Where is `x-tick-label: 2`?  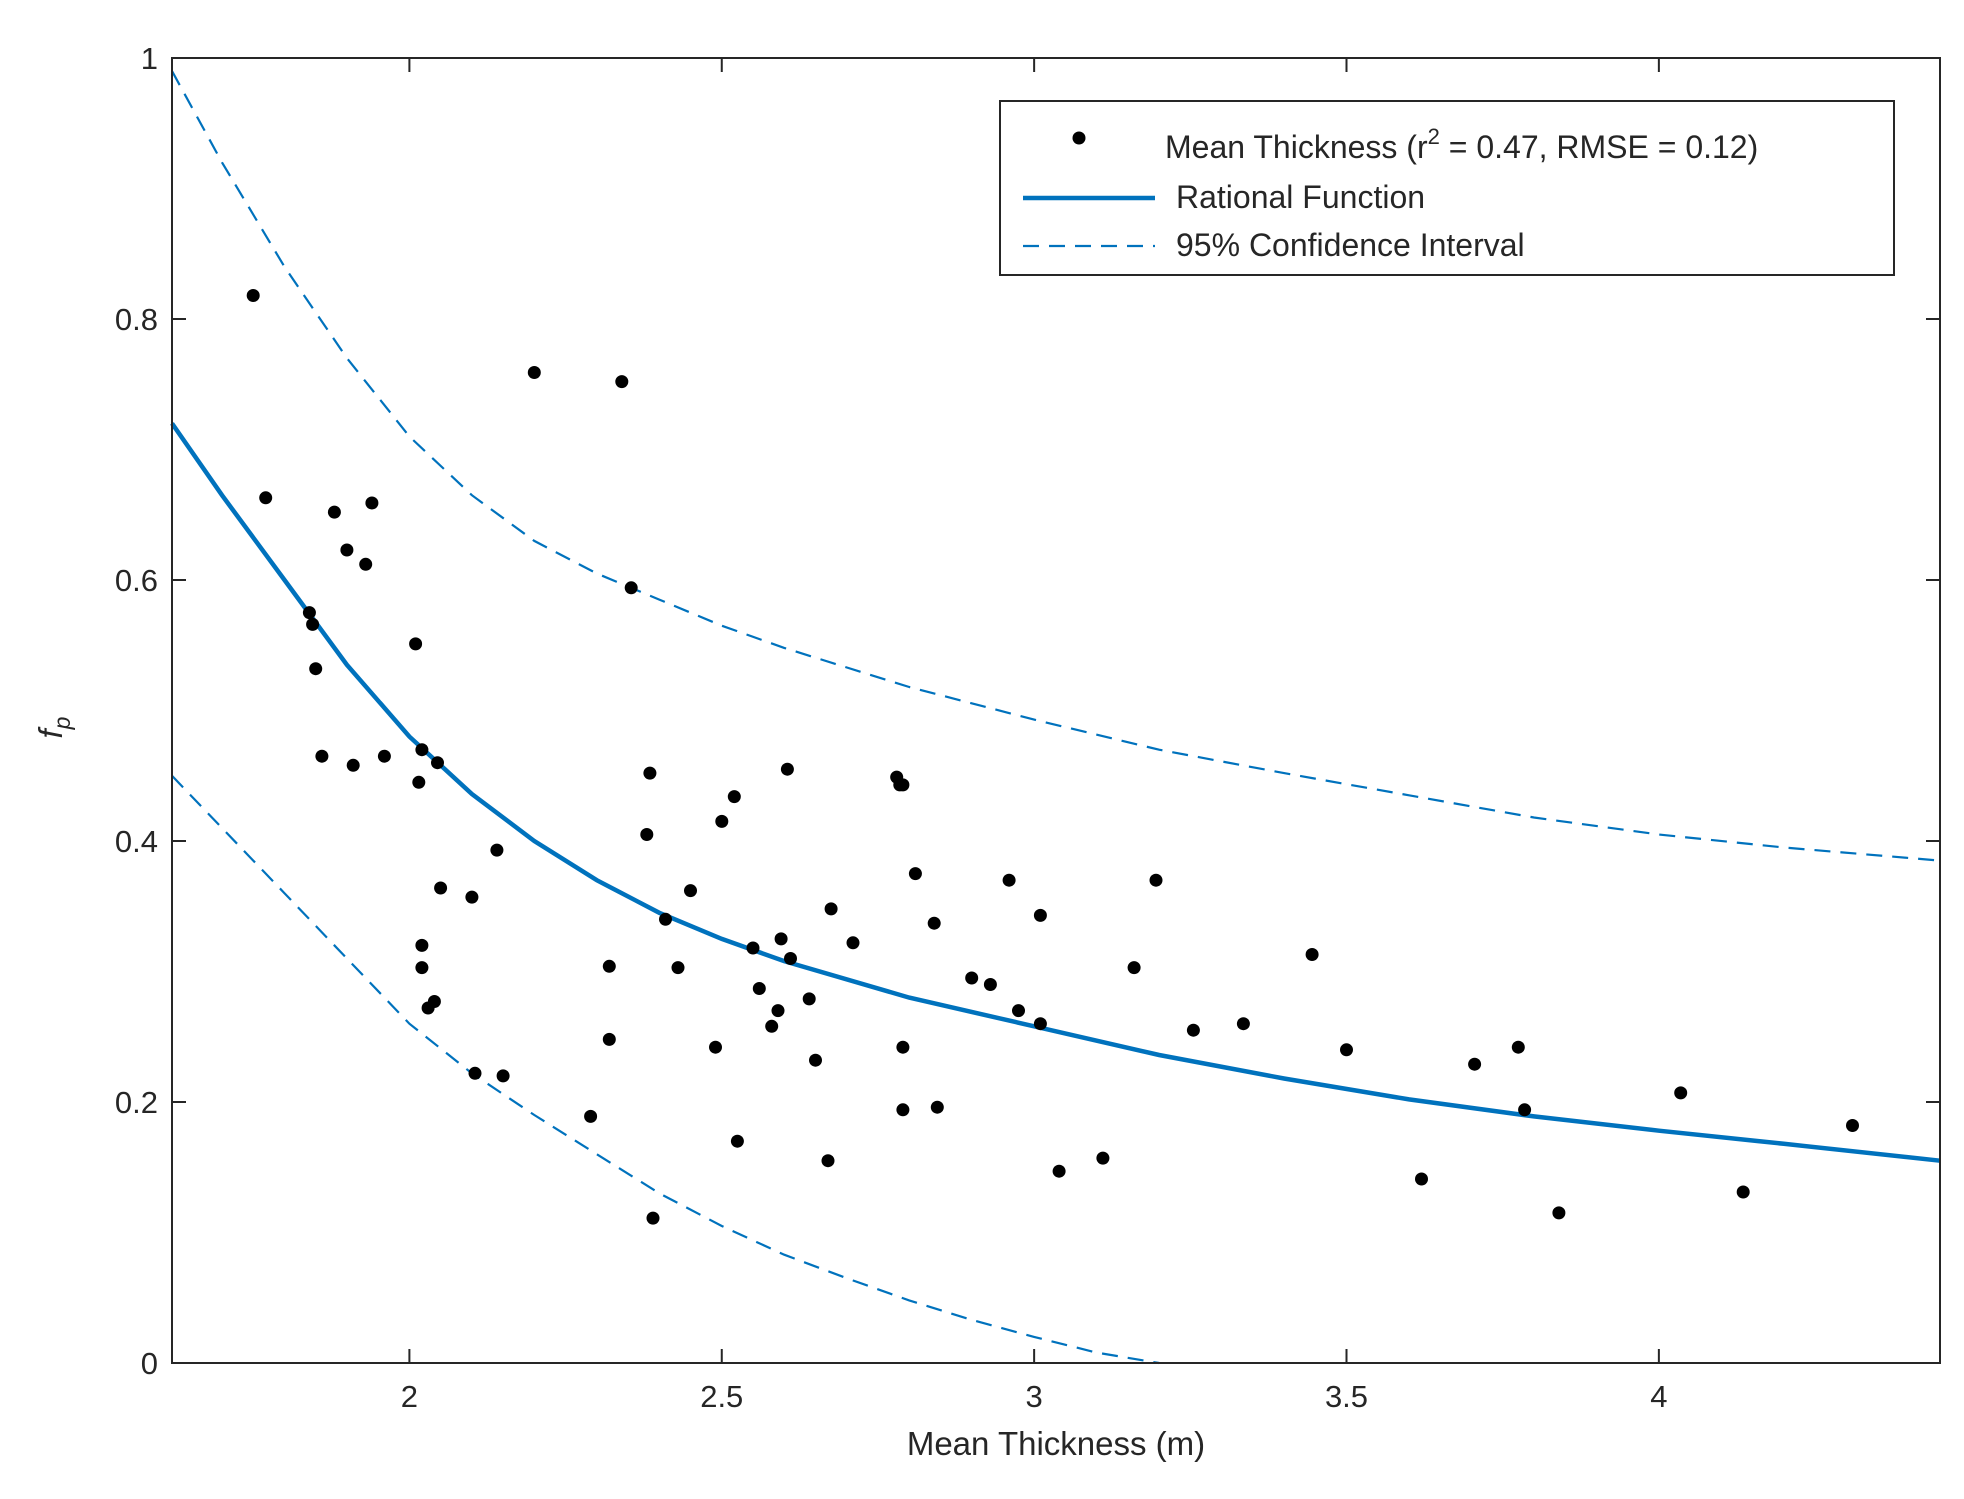 x-tick-label: 2 is located at coordinates (409, 1396).